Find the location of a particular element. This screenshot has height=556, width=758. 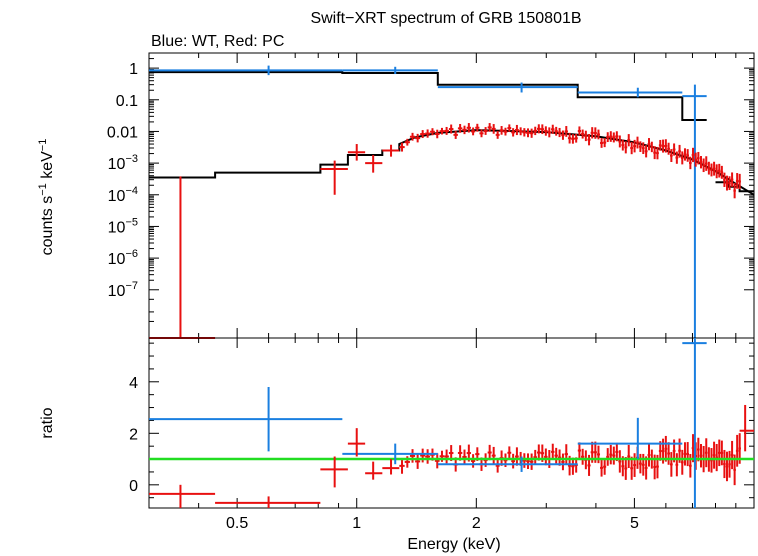

ylabel-part-2: keV is located at coordinates (47, 167).